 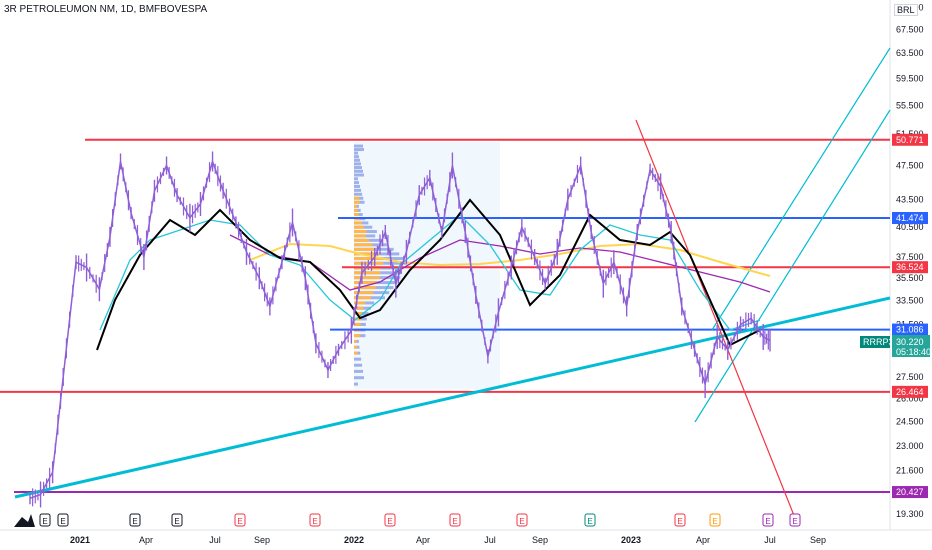 I want to click on symbol-badge-bg, so click(x=875, y=342).